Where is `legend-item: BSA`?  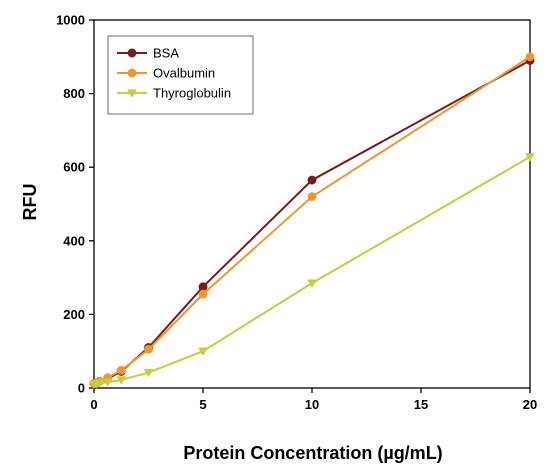
legend-item: BSA is located at coordinates (148, 53).